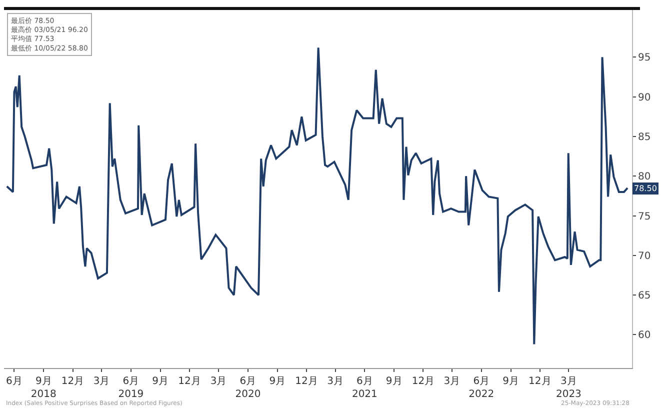 The image size is (666, 410). Describe the element at coordinates (644, 58) in the screenshot. I see `y-tick-label: 95` at that location.